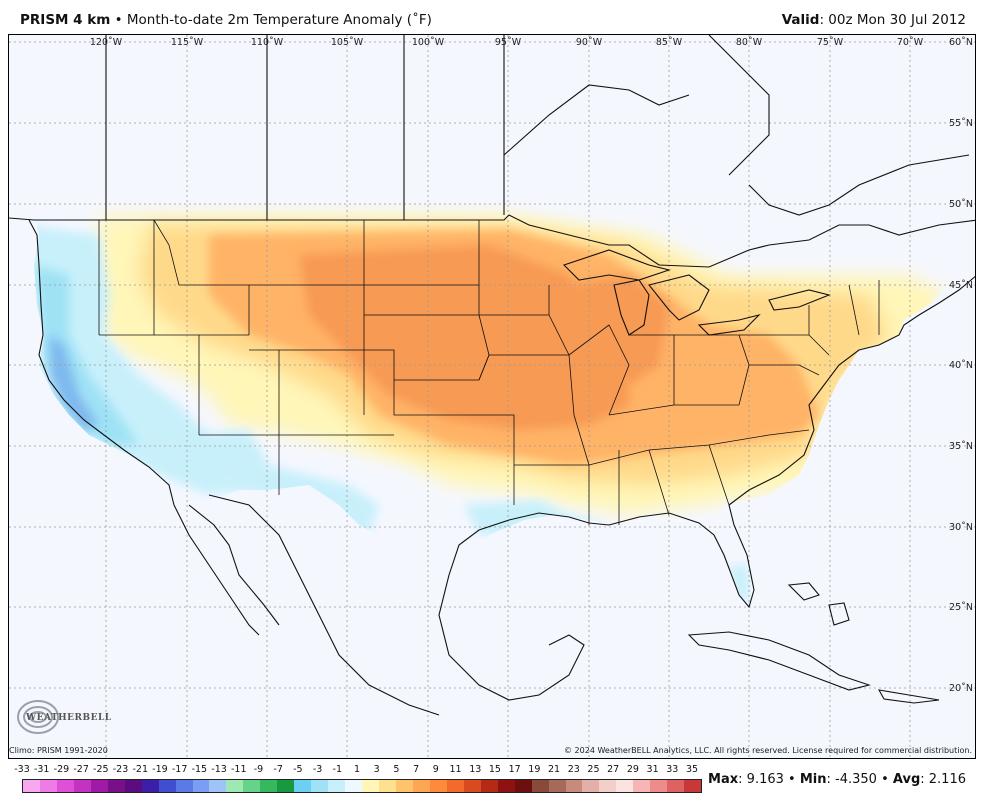  Describe the element at coordinates (961, 42) in the screenshot. I see `lat-label: 60˚N` at that location.